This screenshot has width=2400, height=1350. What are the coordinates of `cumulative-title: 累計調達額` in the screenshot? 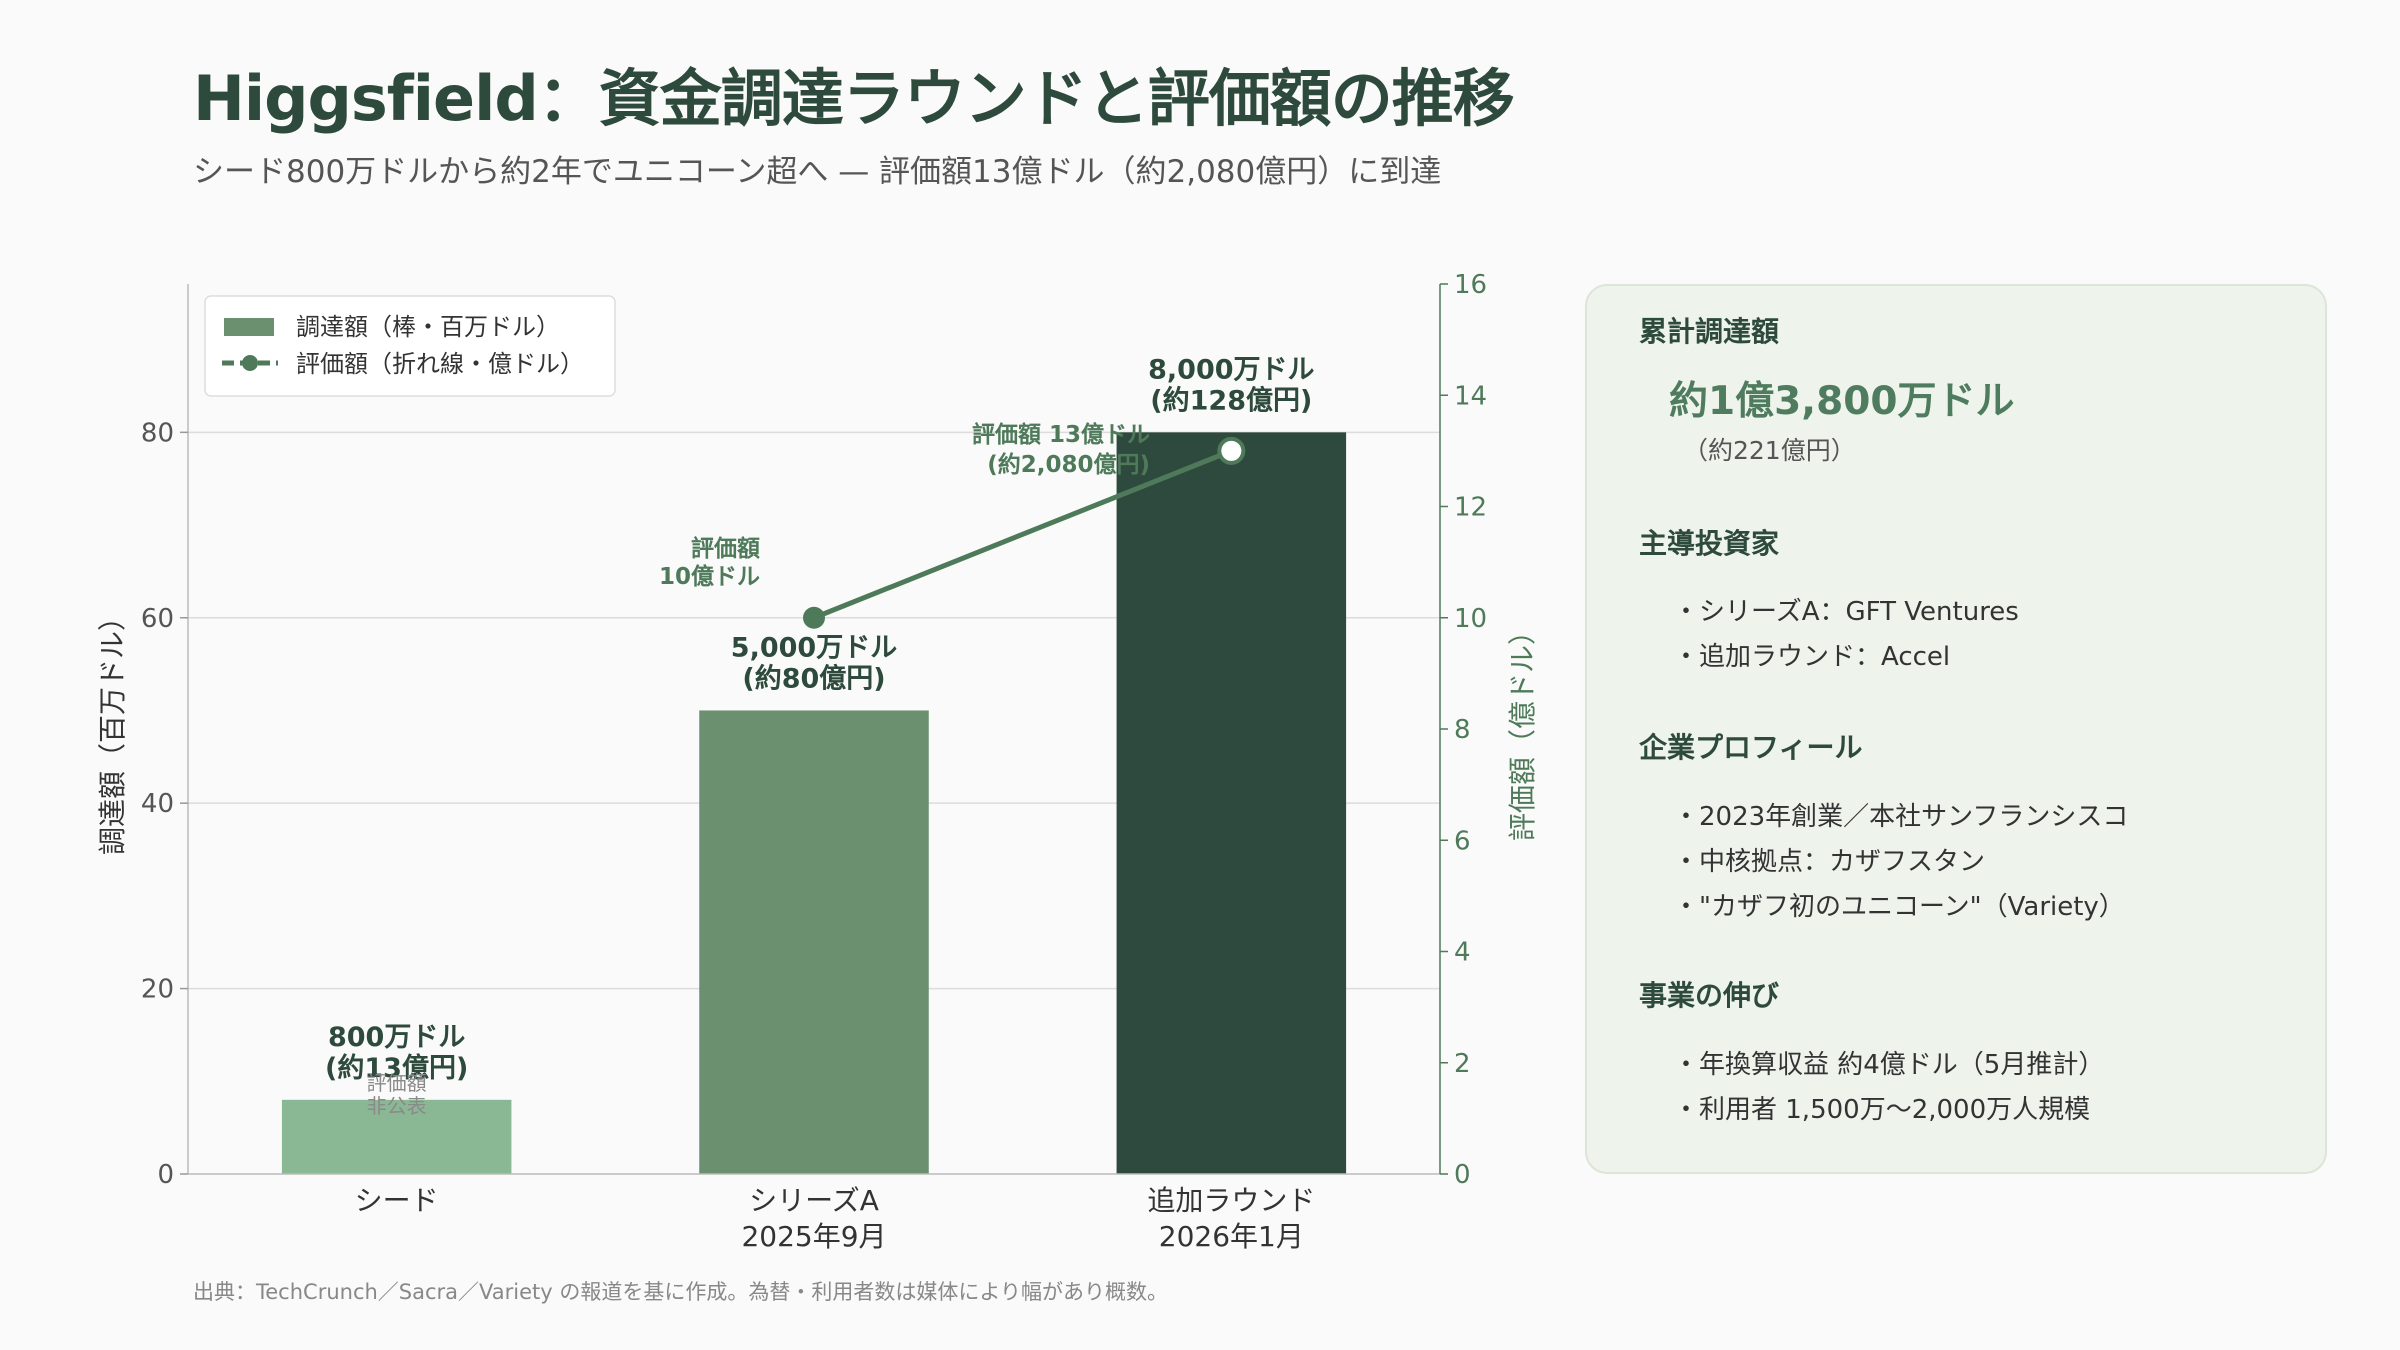 It's located at (1709, 331).